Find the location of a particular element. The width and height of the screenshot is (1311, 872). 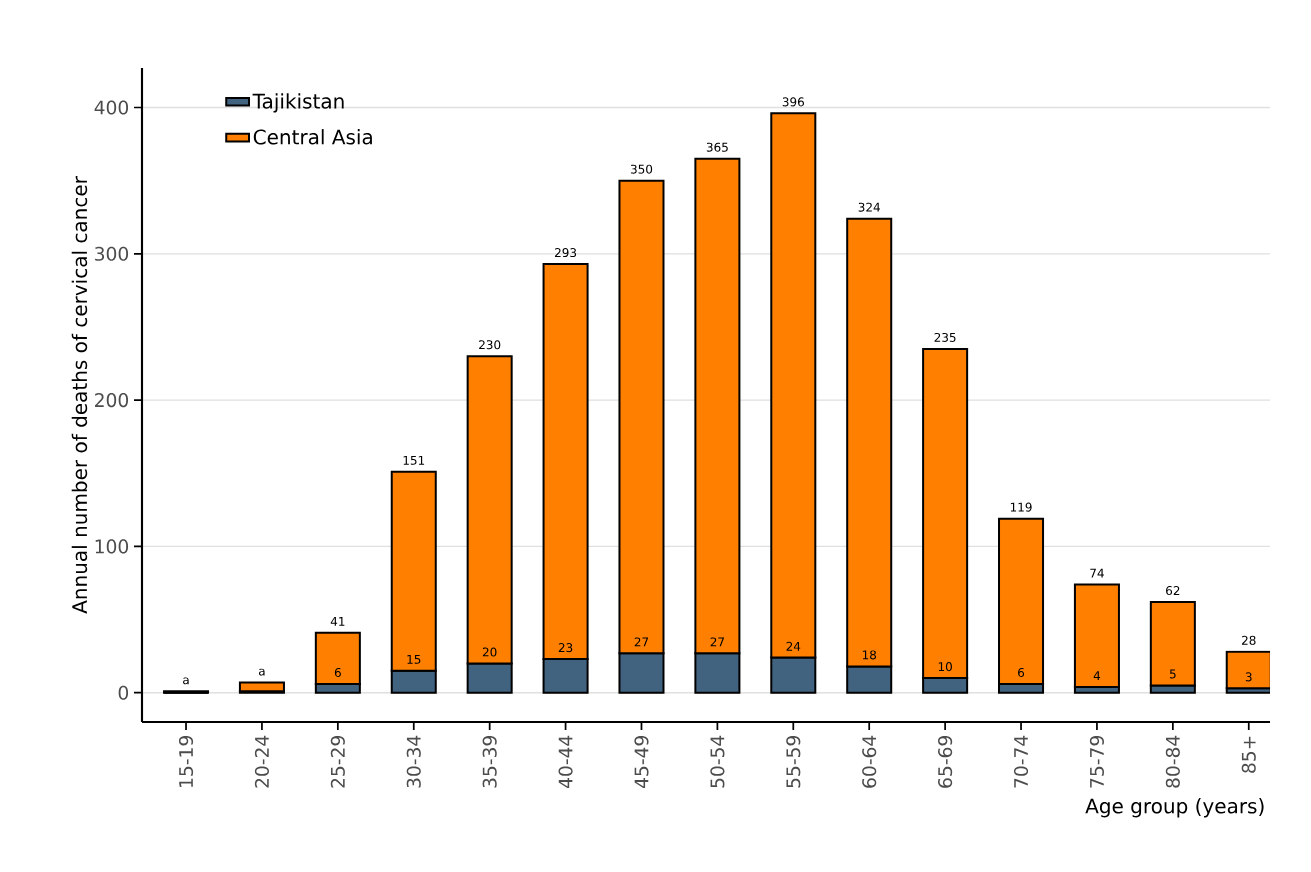

total-label: 396 is located at coordinates (793, 102).